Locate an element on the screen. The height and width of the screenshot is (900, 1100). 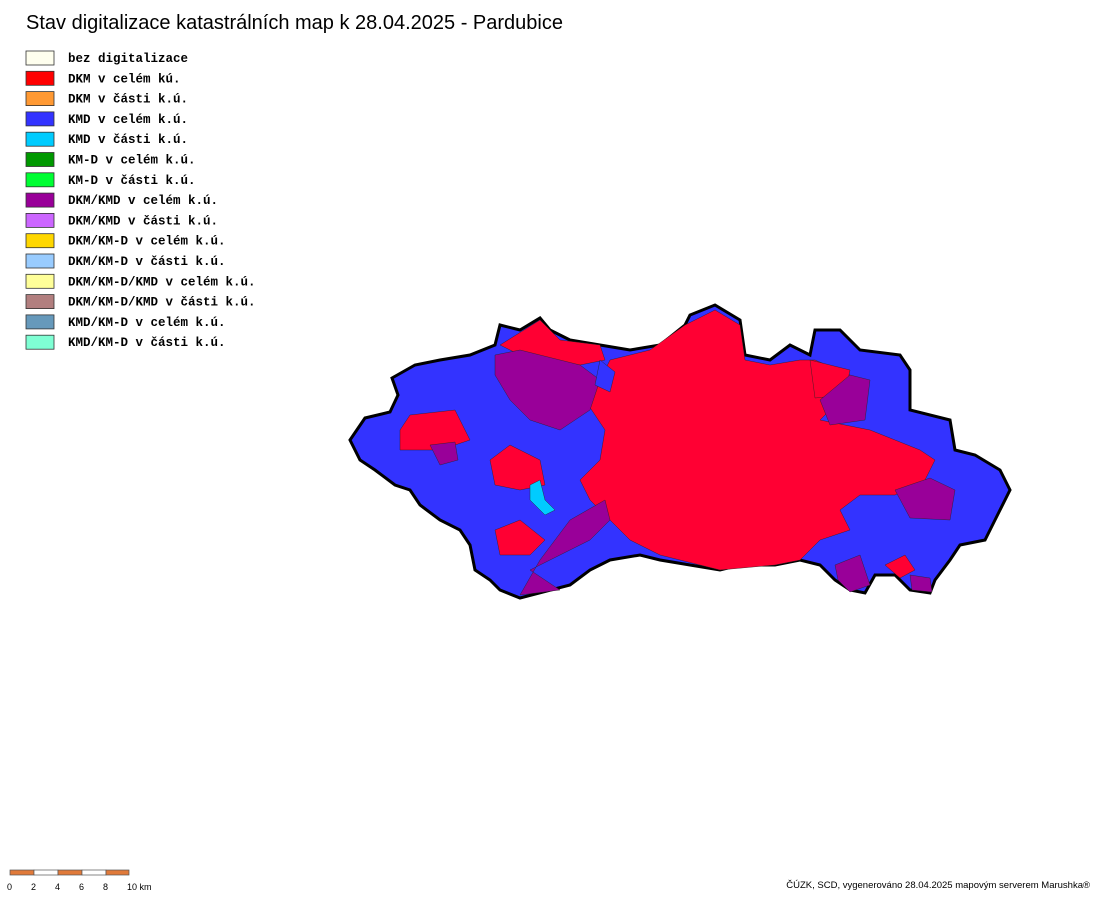
scale-label: 8 is located at coordinates (105, 887).